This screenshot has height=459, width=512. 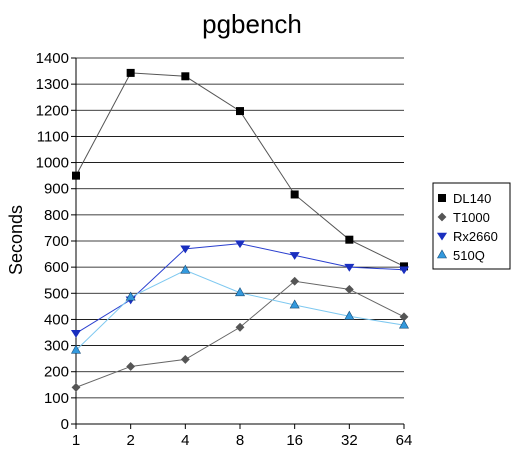 I want to click on x-tick-labels: 1 2 4 8 16 32 64, so click(x=242, y=440).